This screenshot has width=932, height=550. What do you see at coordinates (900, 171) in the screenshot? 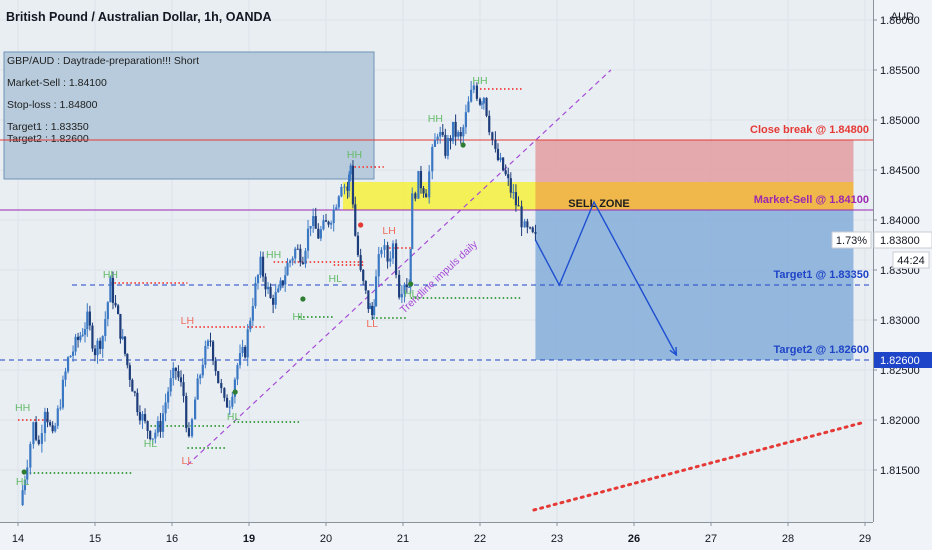
I see `price-tick-label: 1.84500` at bounding box center [900, 171].